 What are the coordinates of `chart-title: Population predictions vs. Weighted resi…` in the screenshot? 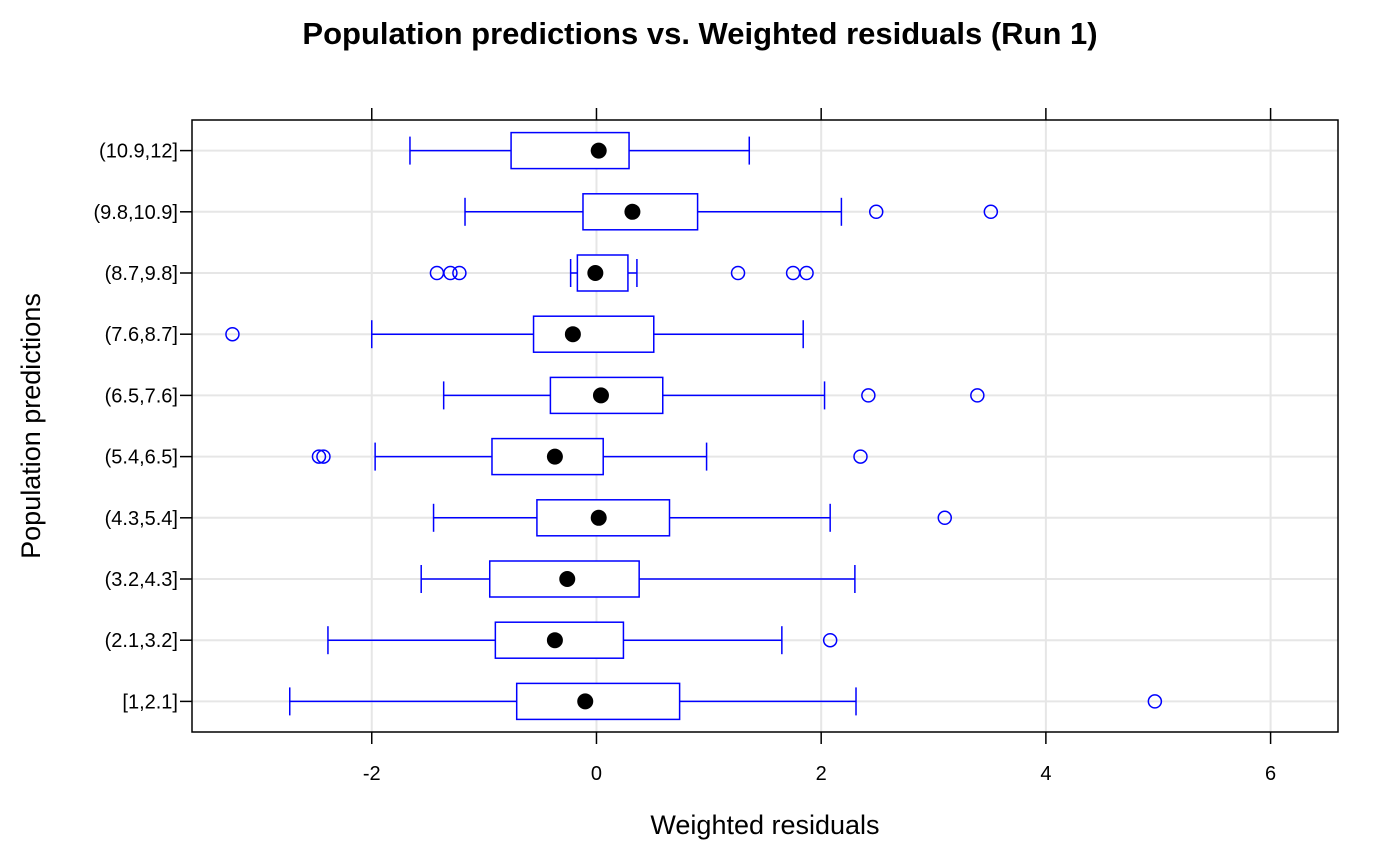 It's located at (699, 33).